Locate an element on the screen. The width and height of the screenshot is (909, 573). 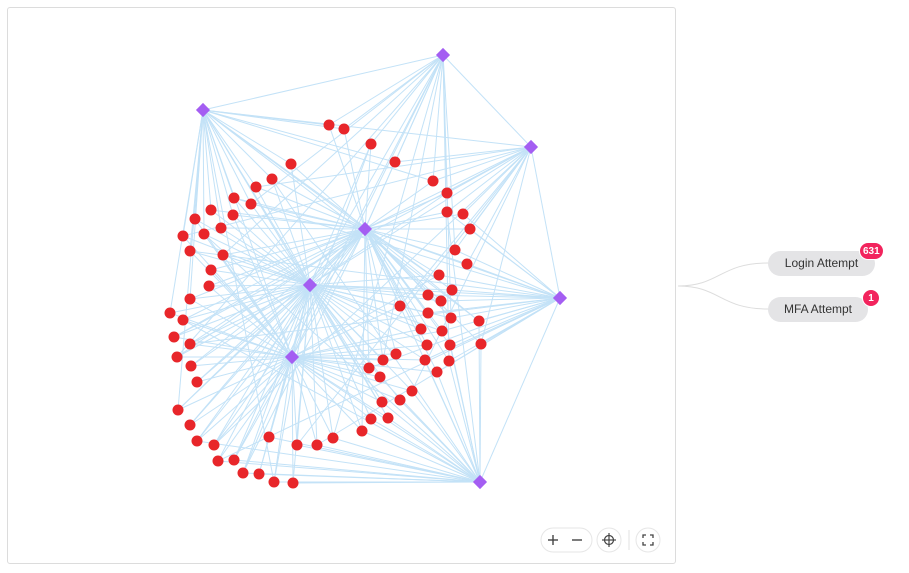
fullscreen-button is located at coordinates (648, 540).